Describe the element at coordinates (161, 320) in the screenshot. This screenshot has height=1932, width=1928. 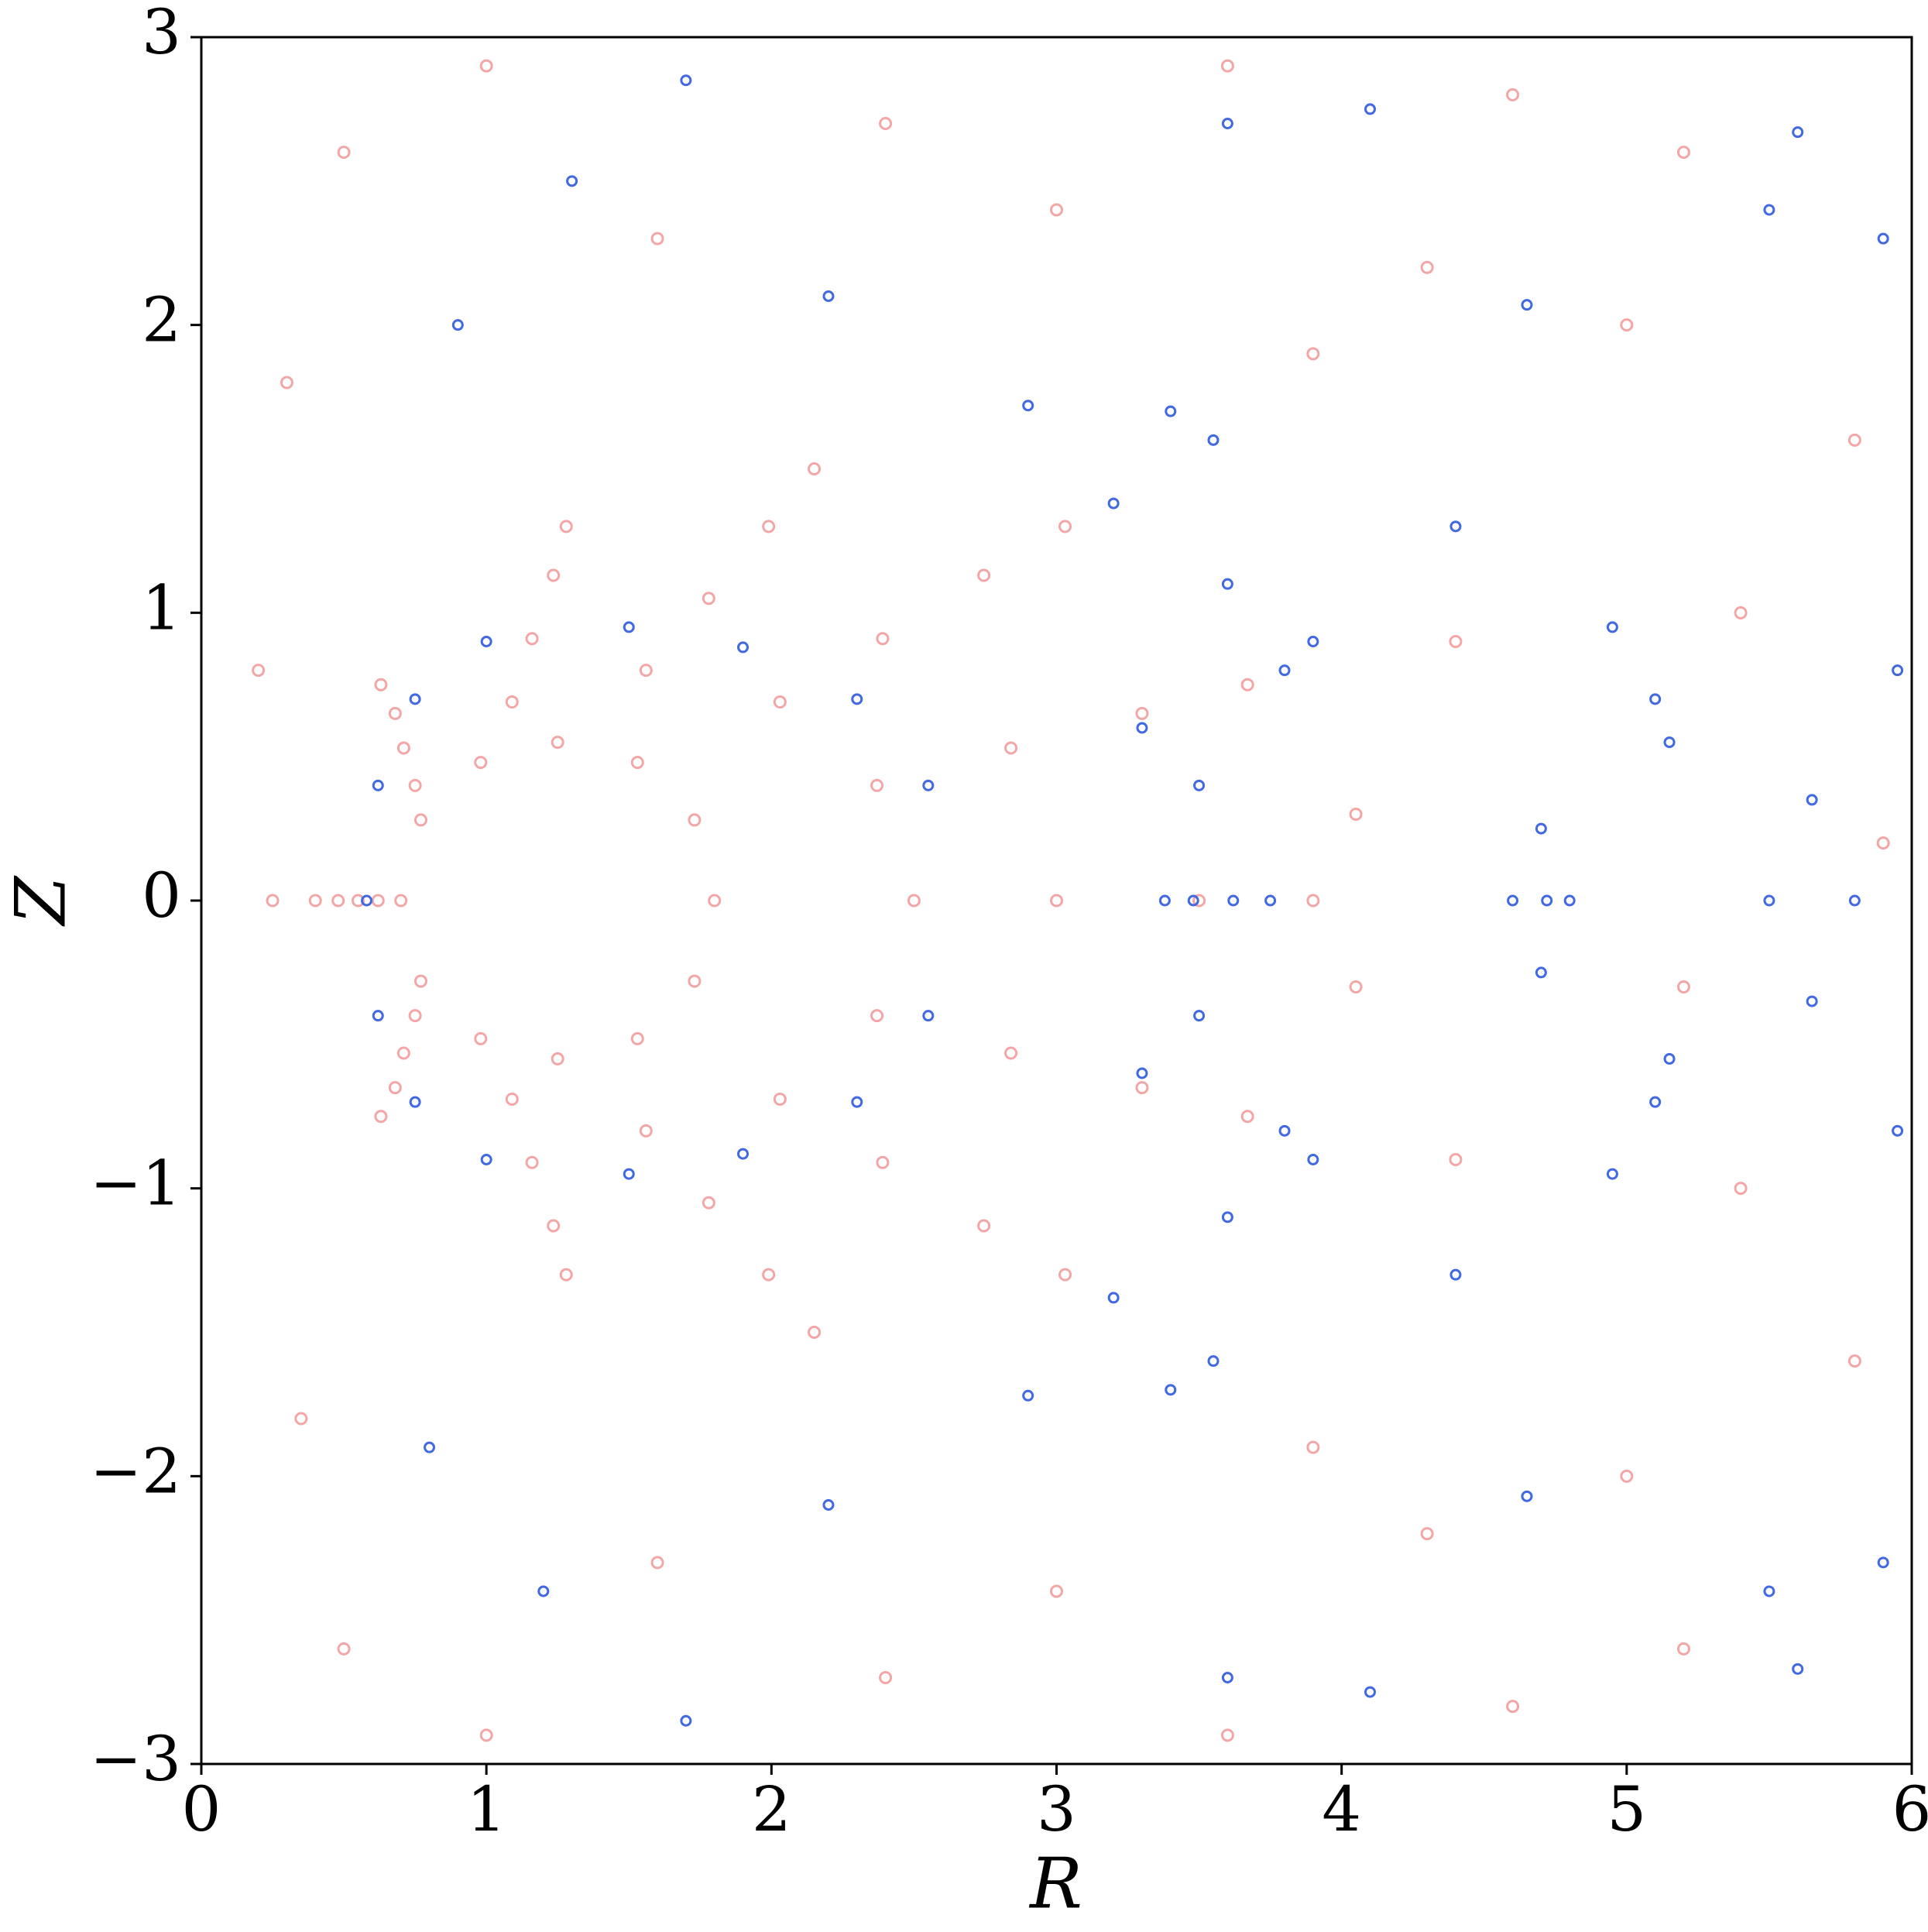
I see `y-tick-label: 2` at that location.